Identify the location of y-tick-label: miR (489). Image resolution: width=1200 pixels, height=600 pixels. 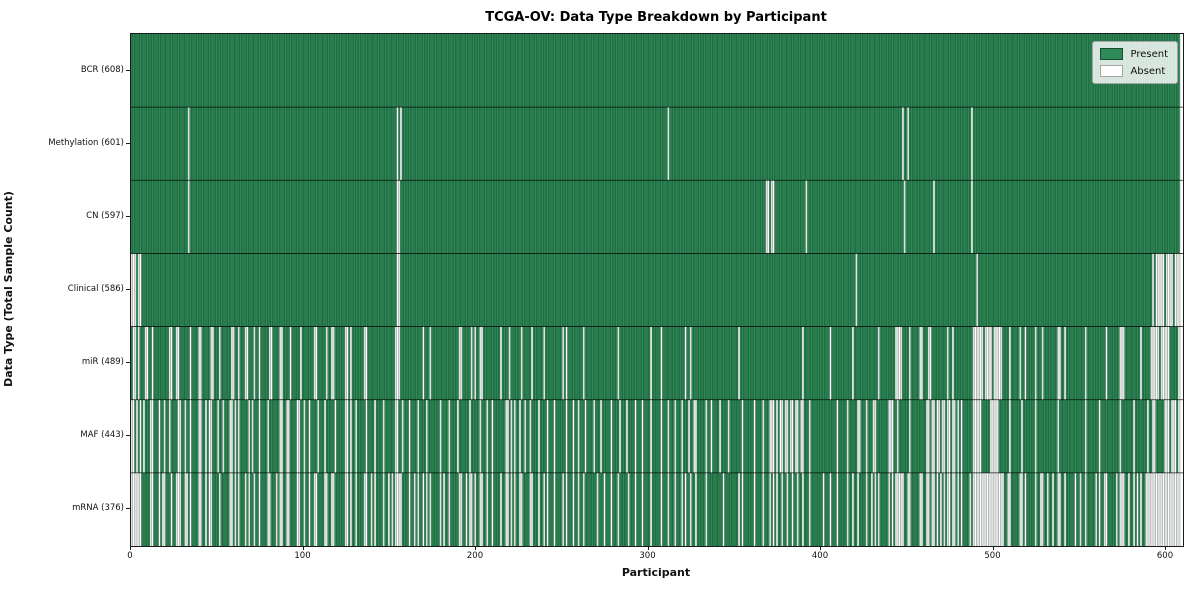
(102, 362).